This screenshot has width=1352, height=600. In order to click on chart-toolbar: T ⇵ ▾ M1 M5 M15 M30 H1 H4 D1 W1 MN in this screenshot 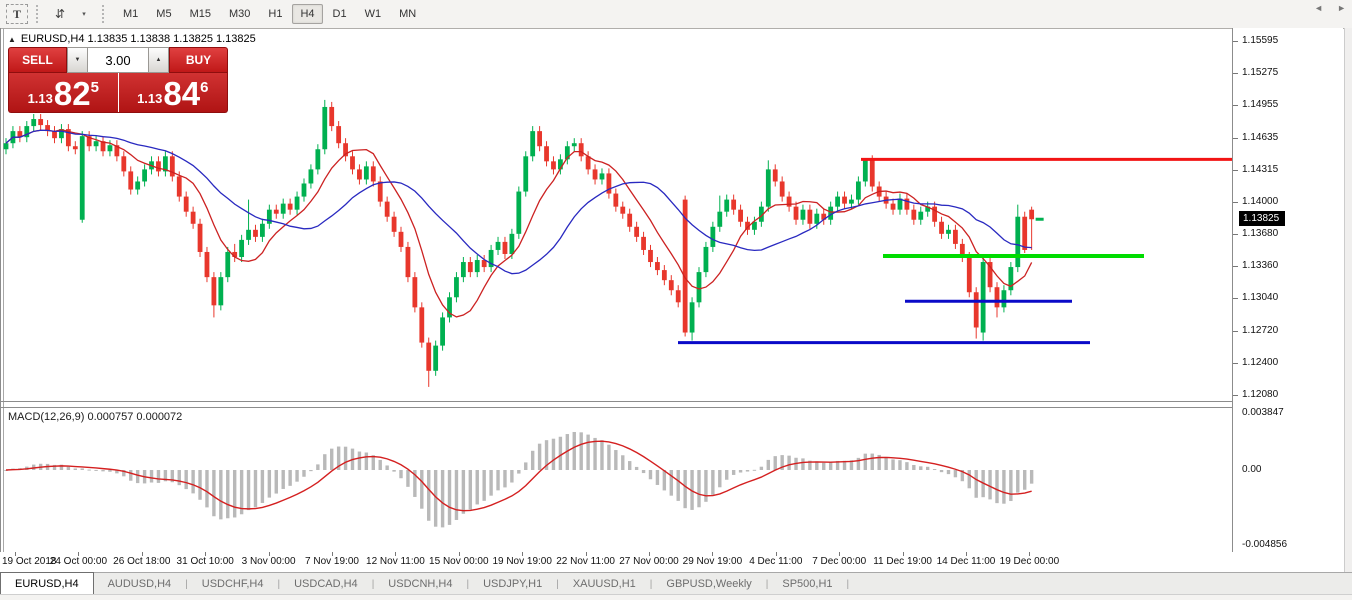, I will do `click(676, 14)`.